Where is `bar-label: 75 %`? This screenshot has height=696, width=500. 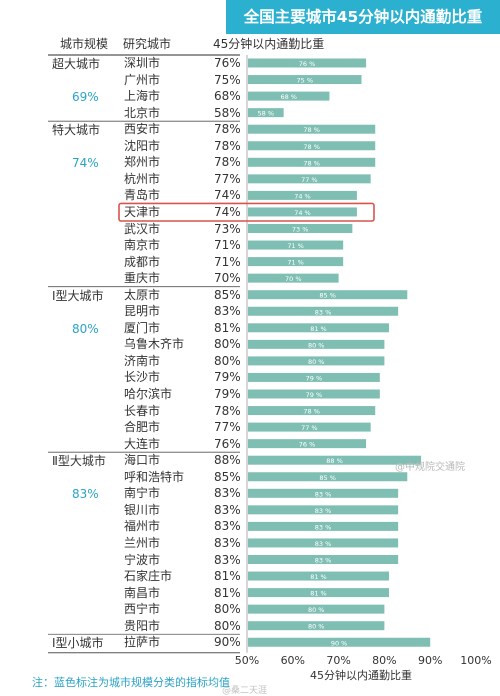 bar-label: 75 % is located at coordinates (304, 81).